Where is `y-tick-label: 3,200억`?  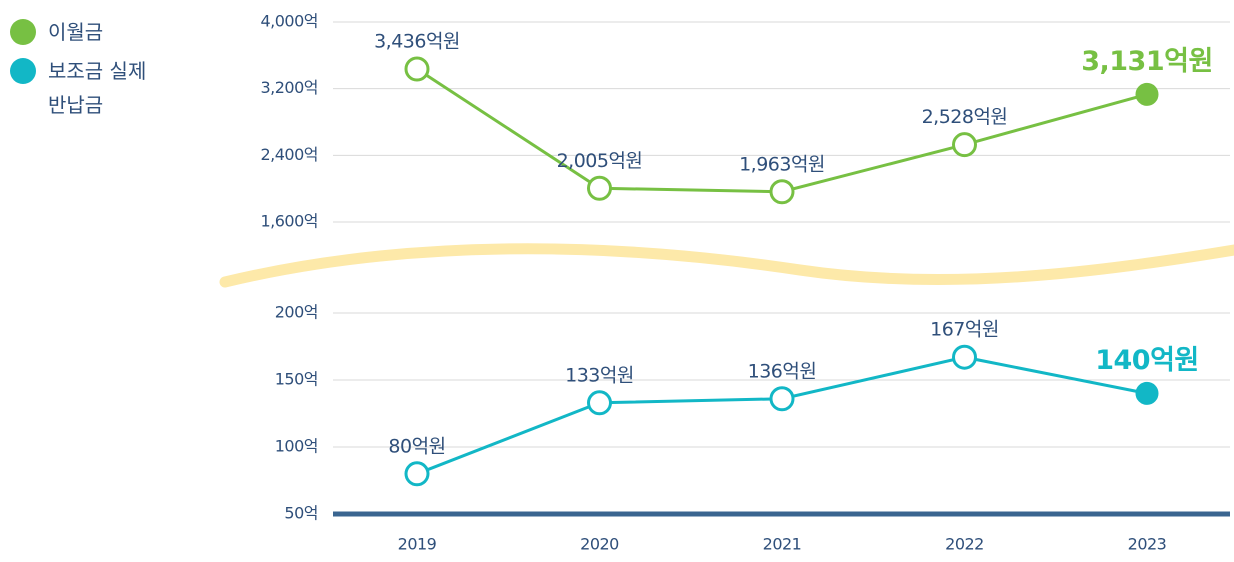 y-tick-label: 3,200억 is located at coordinates (289, 87).